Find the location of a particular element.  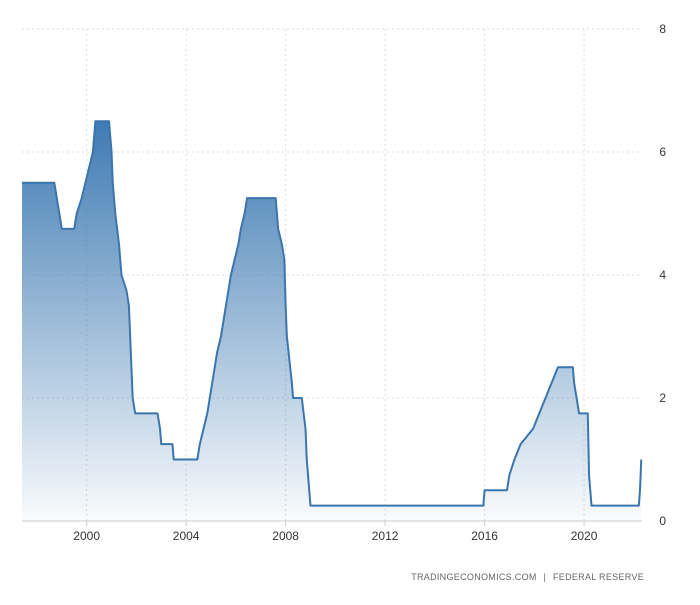

source-attribution: TRADINGECONOMICS.COM | FEDERAL RESERVE is located at coordinates (527, 577).